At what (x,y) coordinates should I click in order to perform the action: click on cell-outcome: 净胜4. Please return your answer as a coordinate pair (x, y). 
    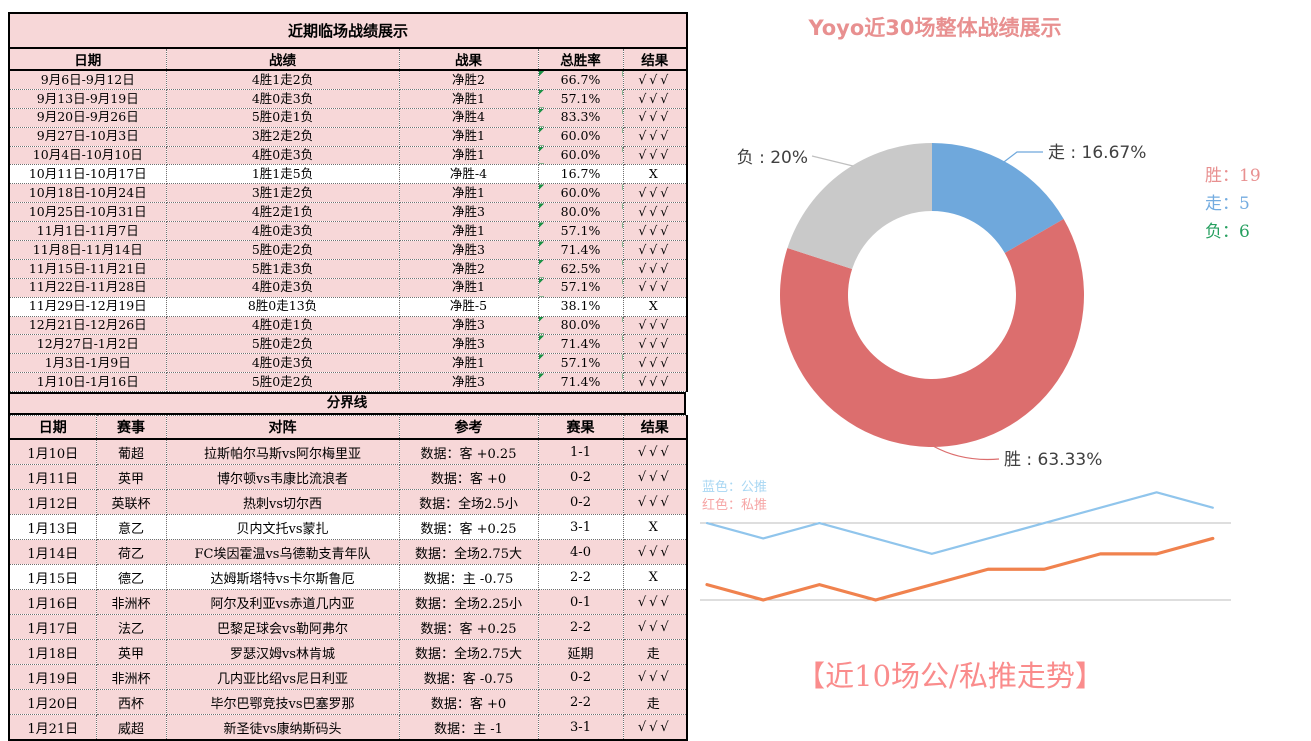
    Looking at the image, I should click on (468, 117).